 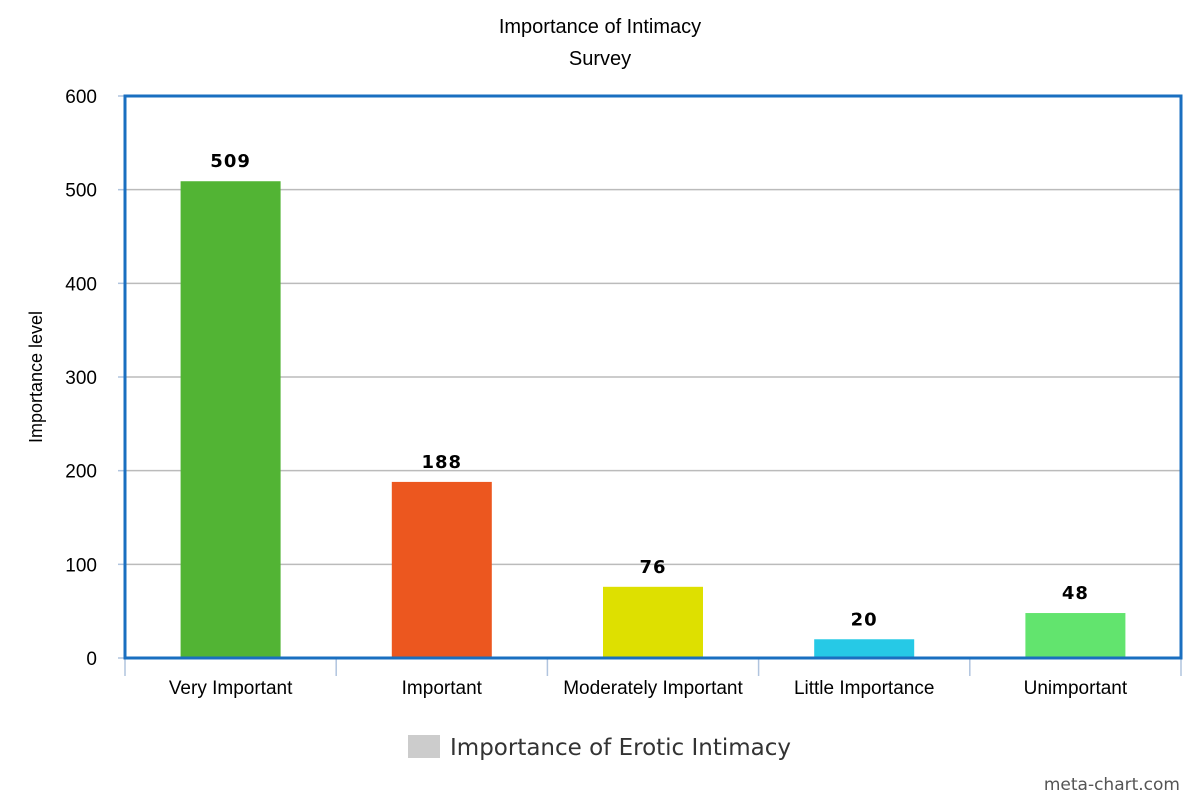 I want to click on y-tick-label: 300, so click(x=81, y=378).